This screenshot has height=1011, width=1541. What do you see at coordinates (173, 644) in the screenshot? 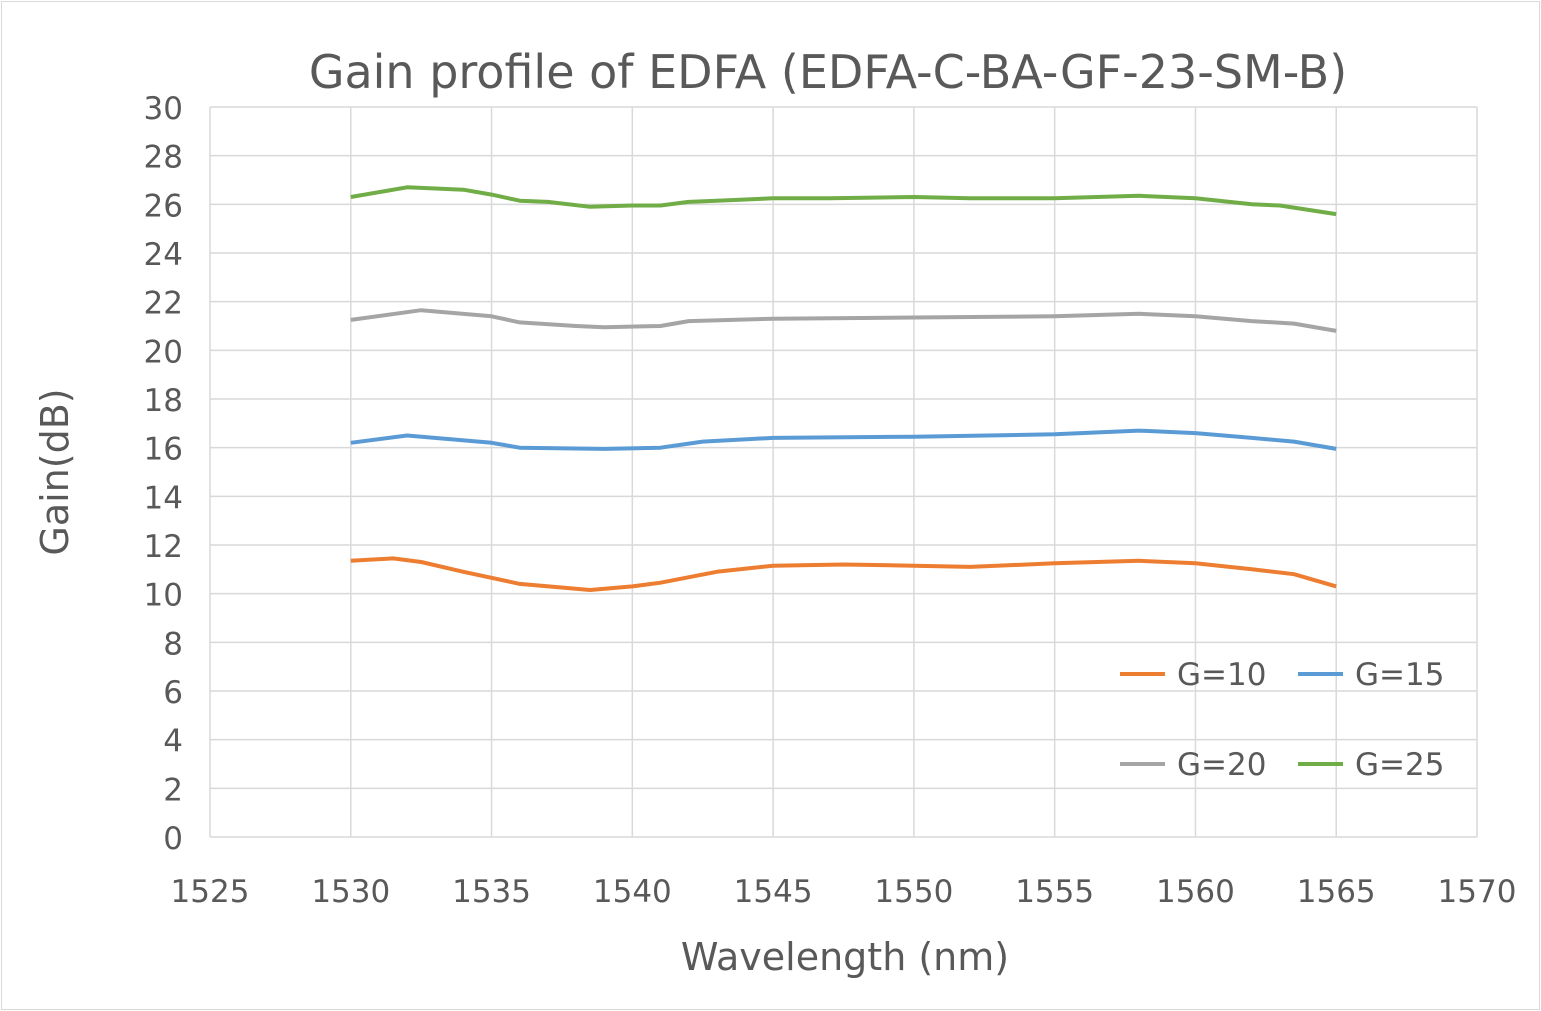
I see `y-tick-label: 8` at bounding box center [173, 644].